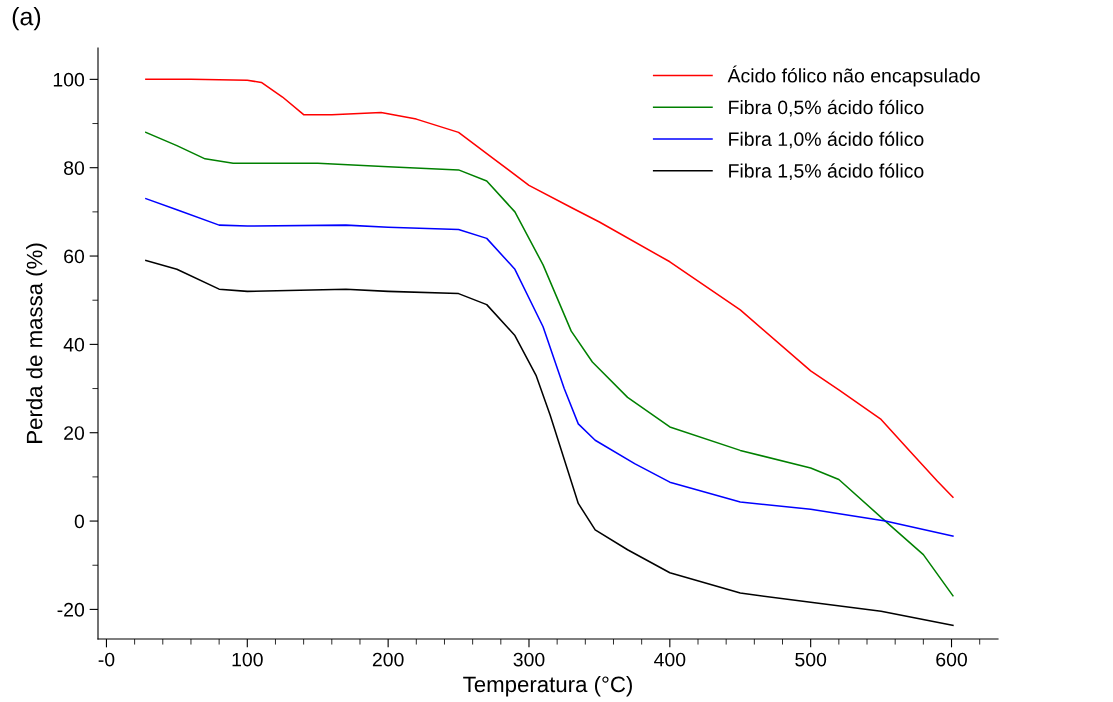 The width and height of the screenshot is (1113, 702). I want to click on y-axis-title: Perda de massa (%), so click(36, 343).